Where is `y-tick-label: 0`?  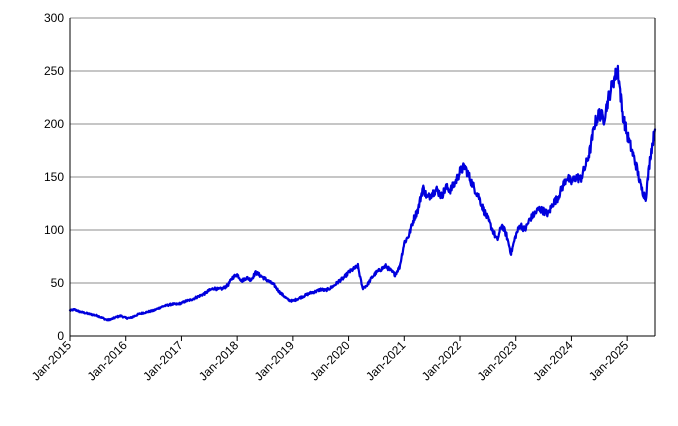 y-tick-label: 0 is located at coordinates (60, 336).